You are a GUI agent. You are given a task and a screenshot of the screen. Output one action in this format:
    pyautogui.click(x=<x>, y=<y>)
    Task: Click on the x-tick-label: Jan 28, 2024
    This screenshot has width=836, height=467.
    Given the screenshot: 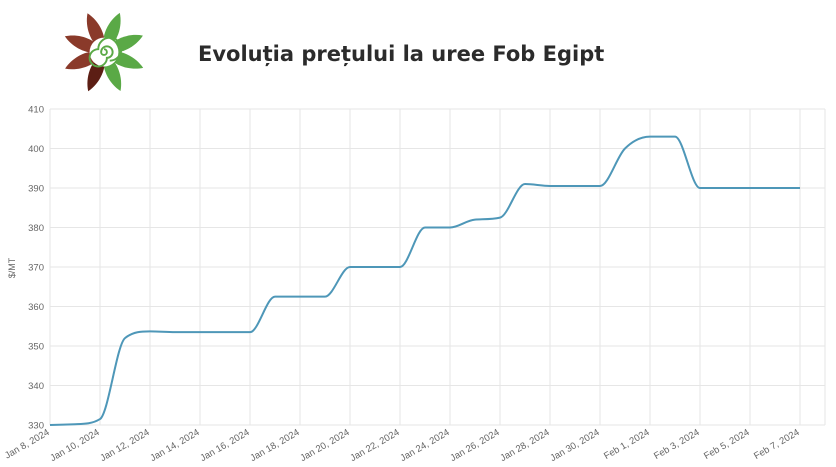 What is the action you would take?
    pyautogui.click(x=524, y=445)
    